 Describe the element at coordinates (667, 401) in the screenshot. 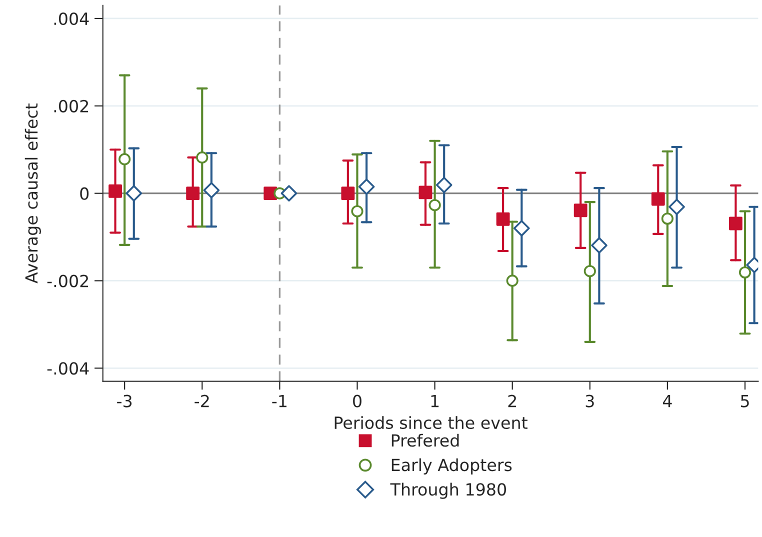

I see `x-tick-label: 4` at that location.